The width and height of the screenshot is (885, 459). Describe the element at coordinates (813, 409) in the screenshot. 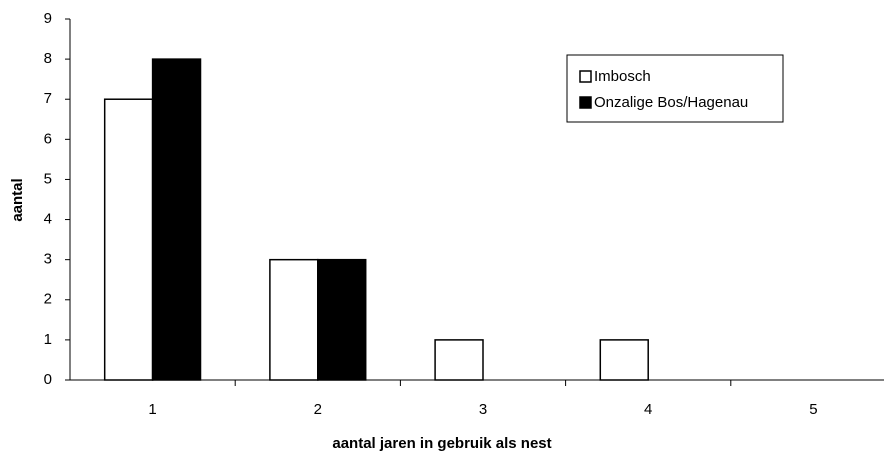

I see `x-tick-label: 5` at that location.